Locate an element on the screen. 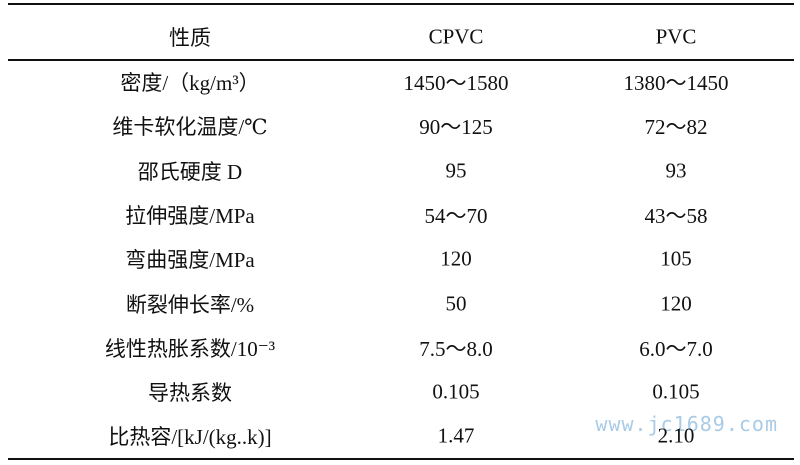  property-cell: 导热系数 is located at coordinates (190, 393).